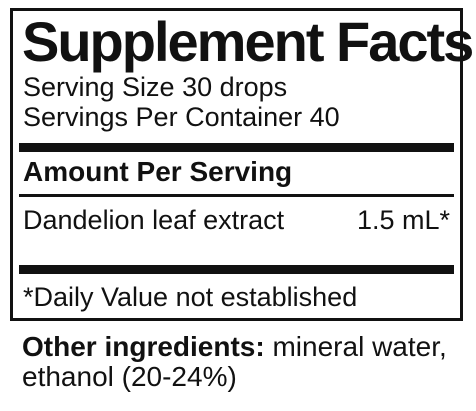 The height and width of the screenshot is (411, 476). Describe the element at coordinates (190, 297) in the screenshot. I see `daily-value-footnote: *Daily Value not established` at that location.